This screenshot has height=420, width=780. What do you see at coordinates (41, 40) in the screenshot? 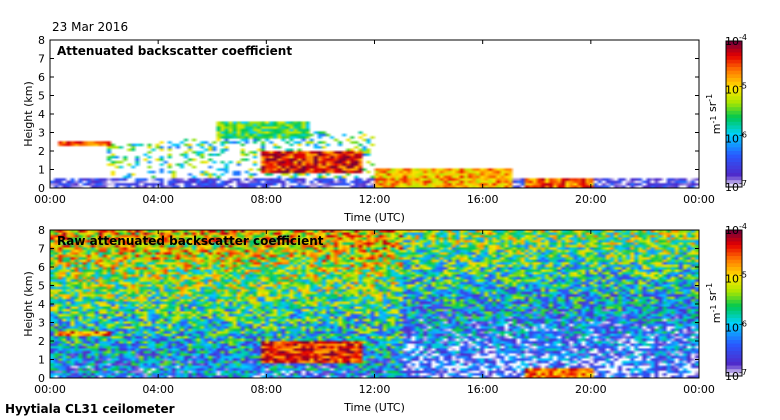
I see `y-tick-label: 8` at bounding box center [41, 40].